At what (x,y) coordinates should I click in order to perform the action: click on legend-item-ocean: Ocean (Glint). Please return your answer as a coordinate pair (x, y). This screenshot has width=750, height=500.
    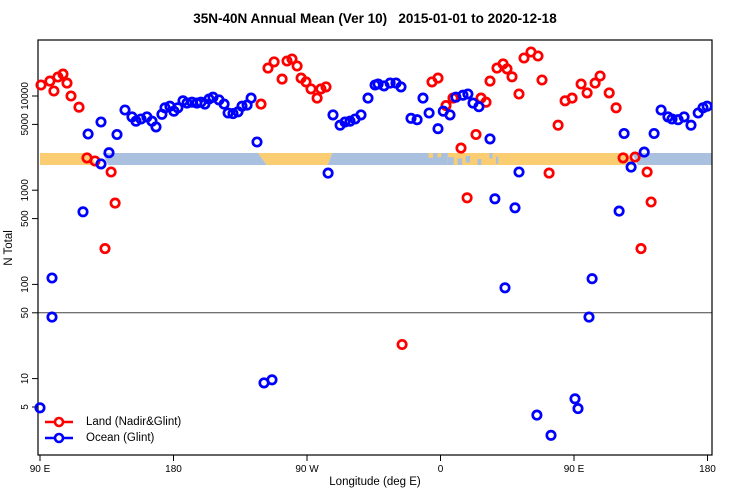
    Looking at the image, I should click on (112, 438).